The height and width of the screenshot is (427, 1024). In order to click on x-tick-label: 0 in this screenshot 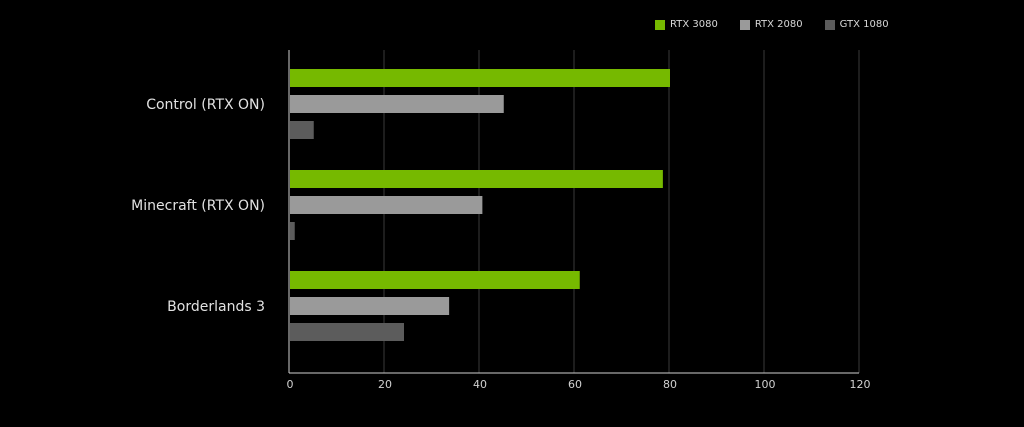, I will do `click(290, 384)`.